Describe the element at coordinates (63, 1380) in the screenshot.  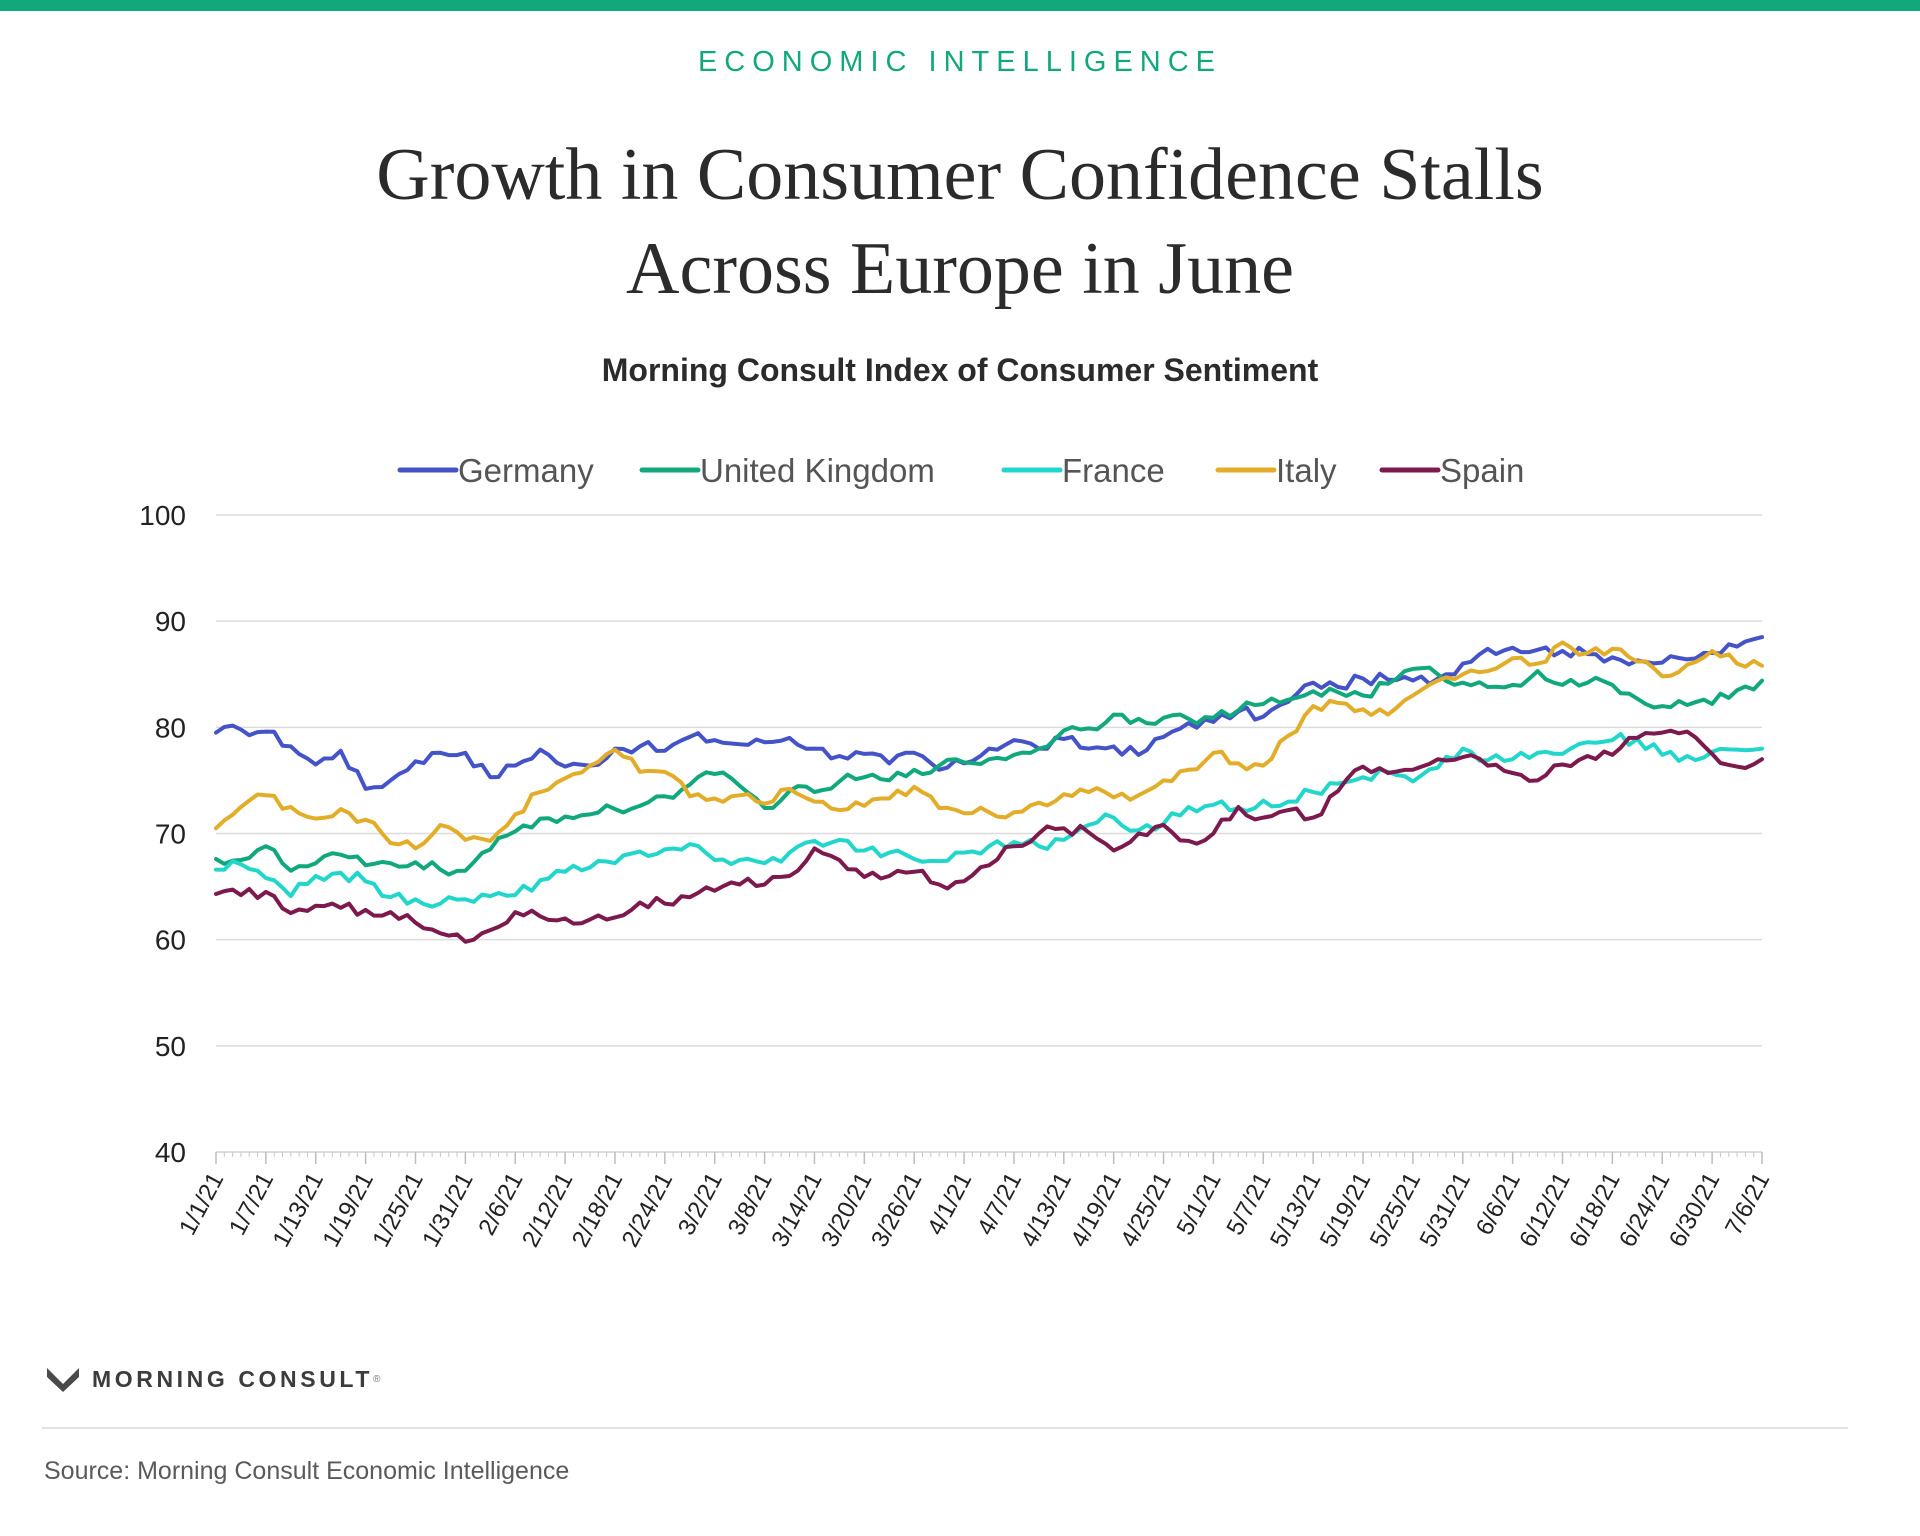
I see `morning-consult-m-icon` at that location.